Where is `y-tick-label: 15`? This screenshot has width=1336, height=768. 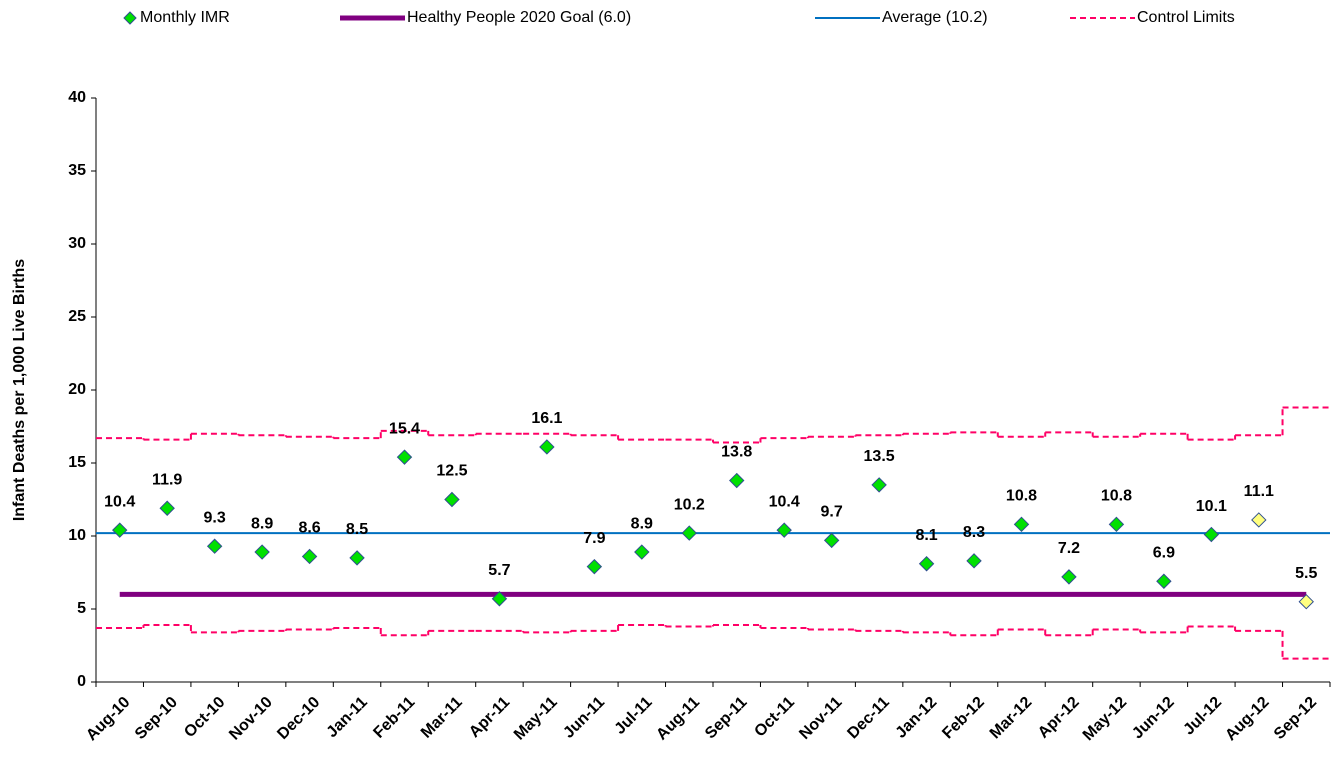
y-tick-label: 15 is located at coordinates (77, 462).